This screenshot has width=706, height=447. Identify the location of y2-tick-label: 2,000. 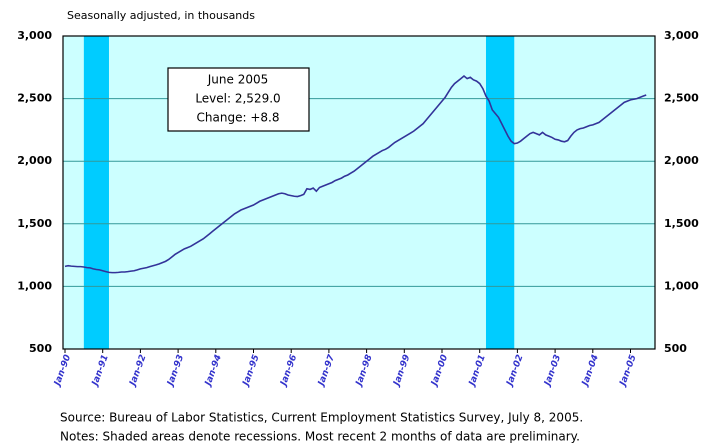
(681, 160).